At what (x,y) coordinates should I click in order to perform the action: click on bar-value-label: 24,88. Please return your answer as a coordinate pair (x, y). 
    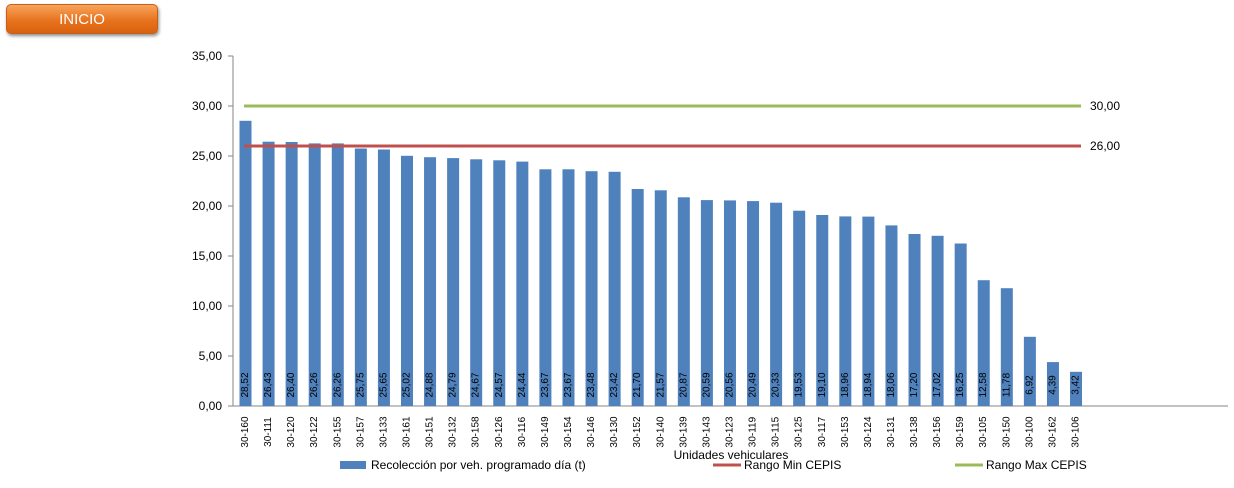
    Looking at the image, I should click on (430, 384).